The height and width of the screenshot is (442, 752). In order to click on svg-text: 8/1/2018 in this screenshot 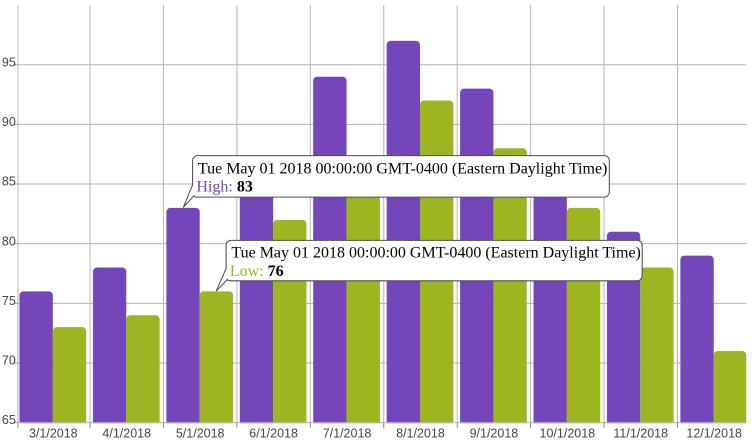, I will do `click(420, 433)`.